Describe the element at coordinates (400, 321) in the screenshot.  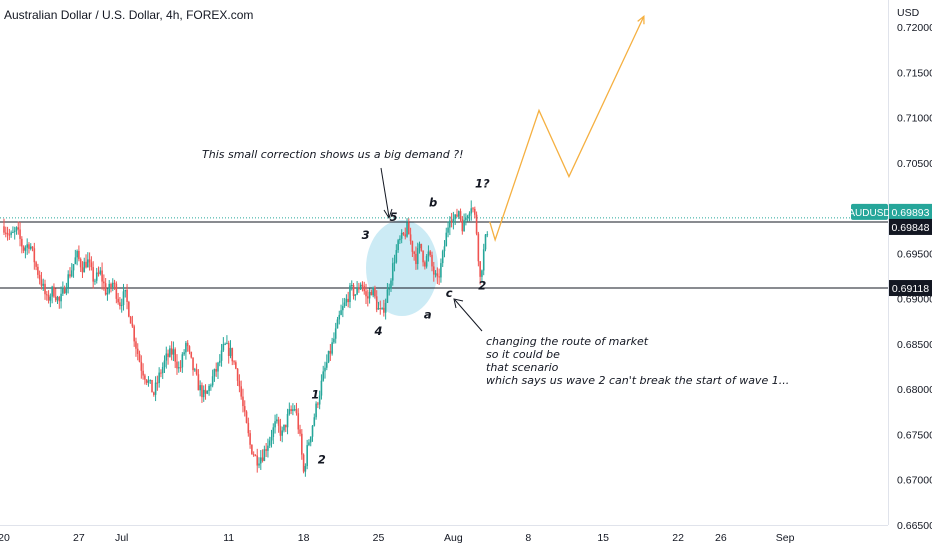
I see `wave-labels: 1 2 3 4 5 a b c 1? 2` at that location.